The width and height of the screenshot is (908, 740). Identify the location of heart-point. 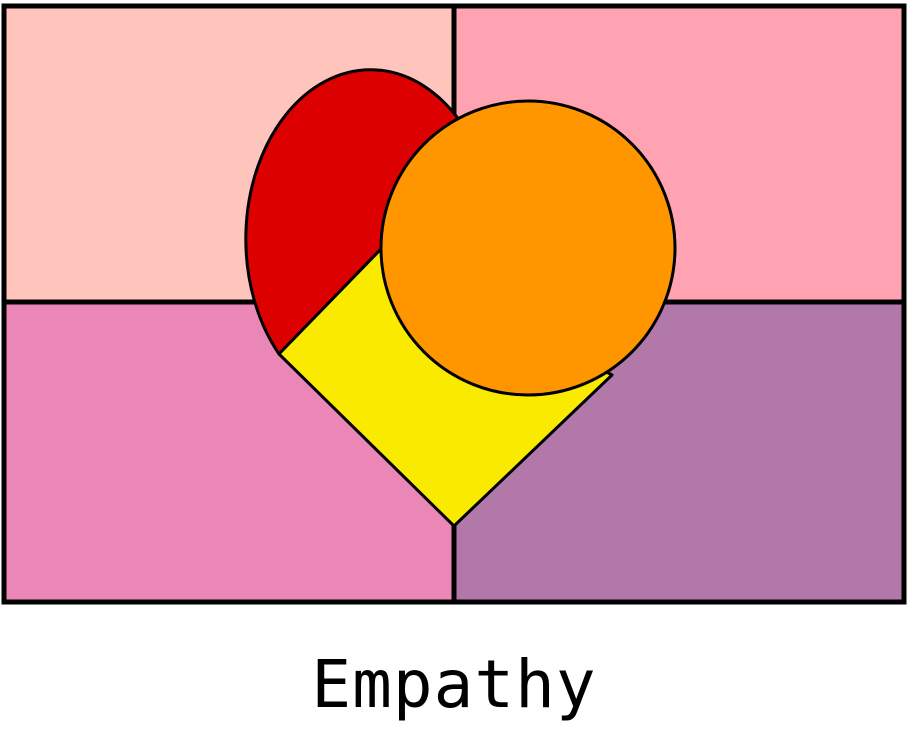
(445, 388).